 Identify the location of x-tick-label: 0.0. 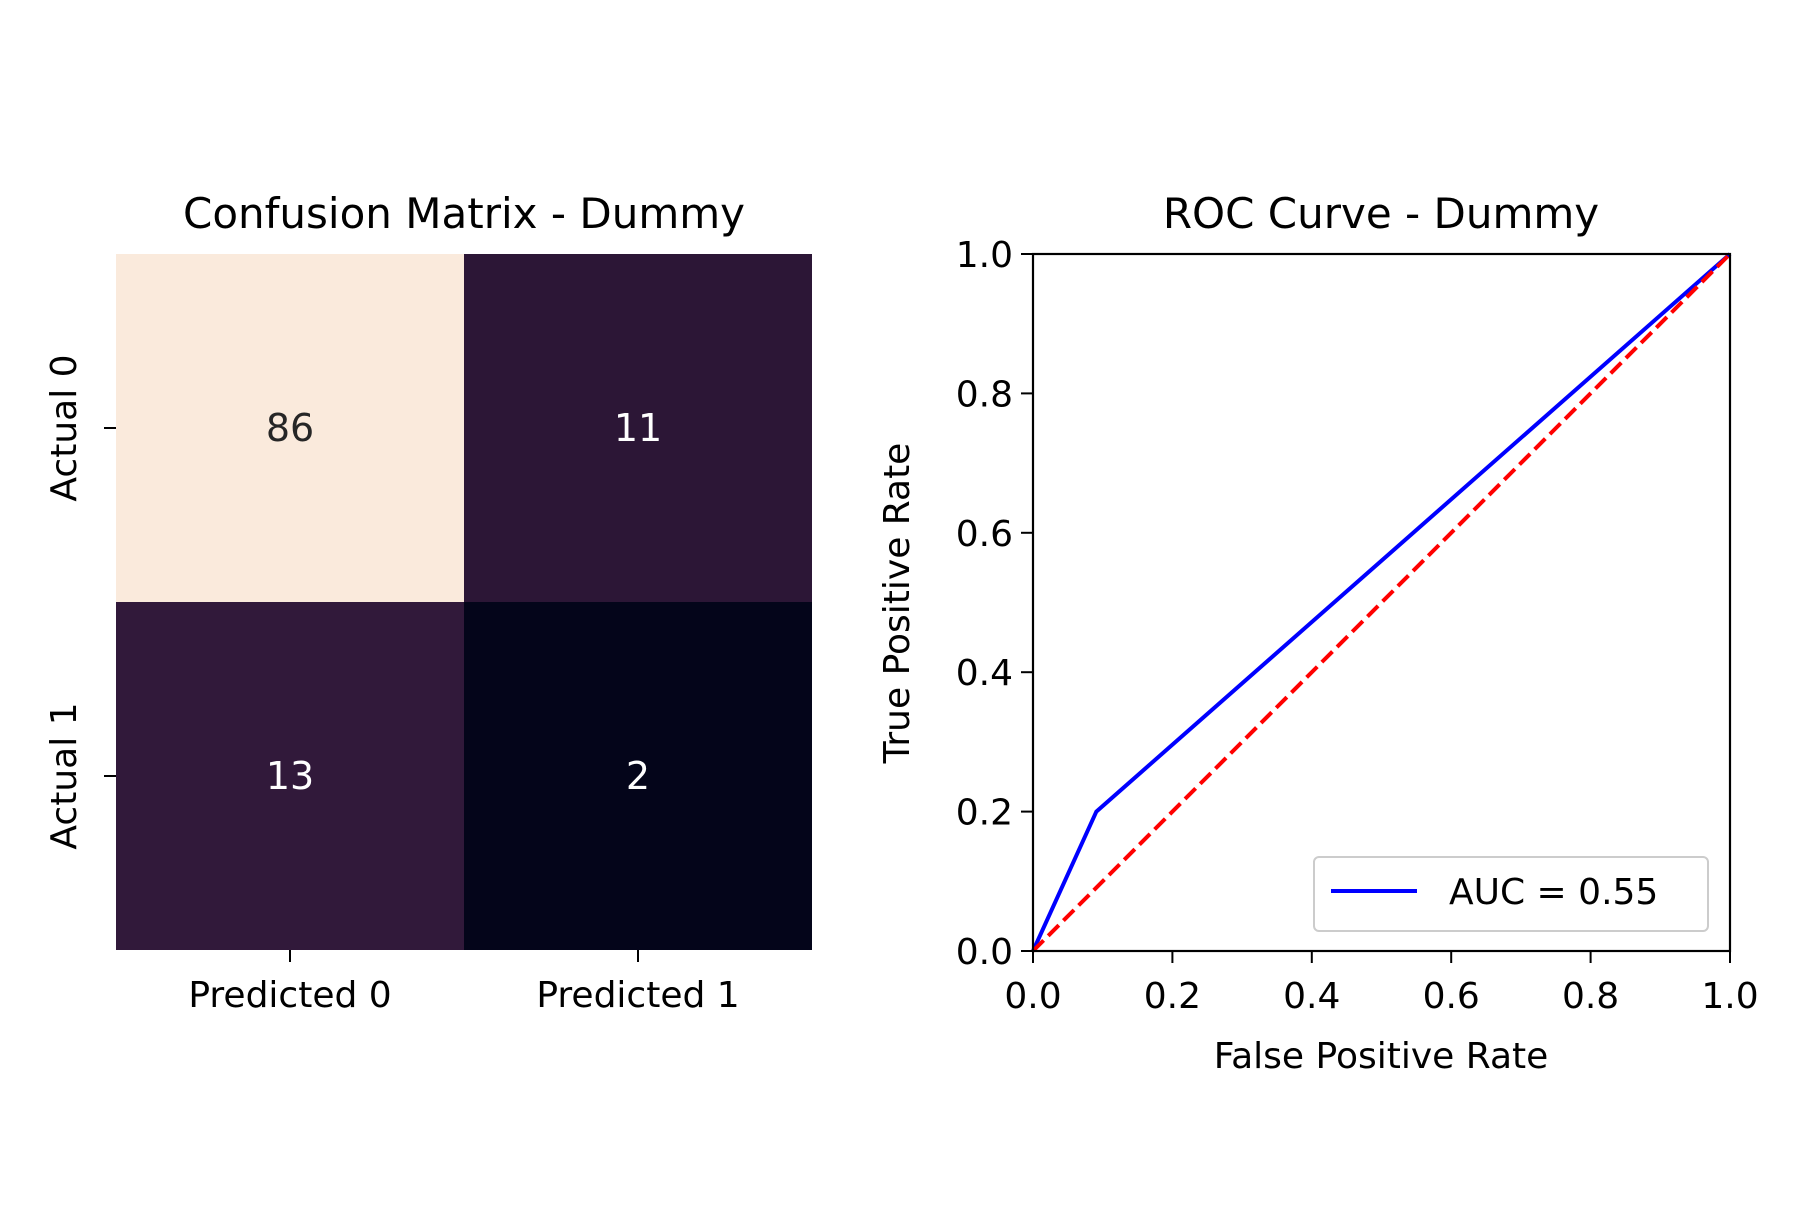
(1032, 996).